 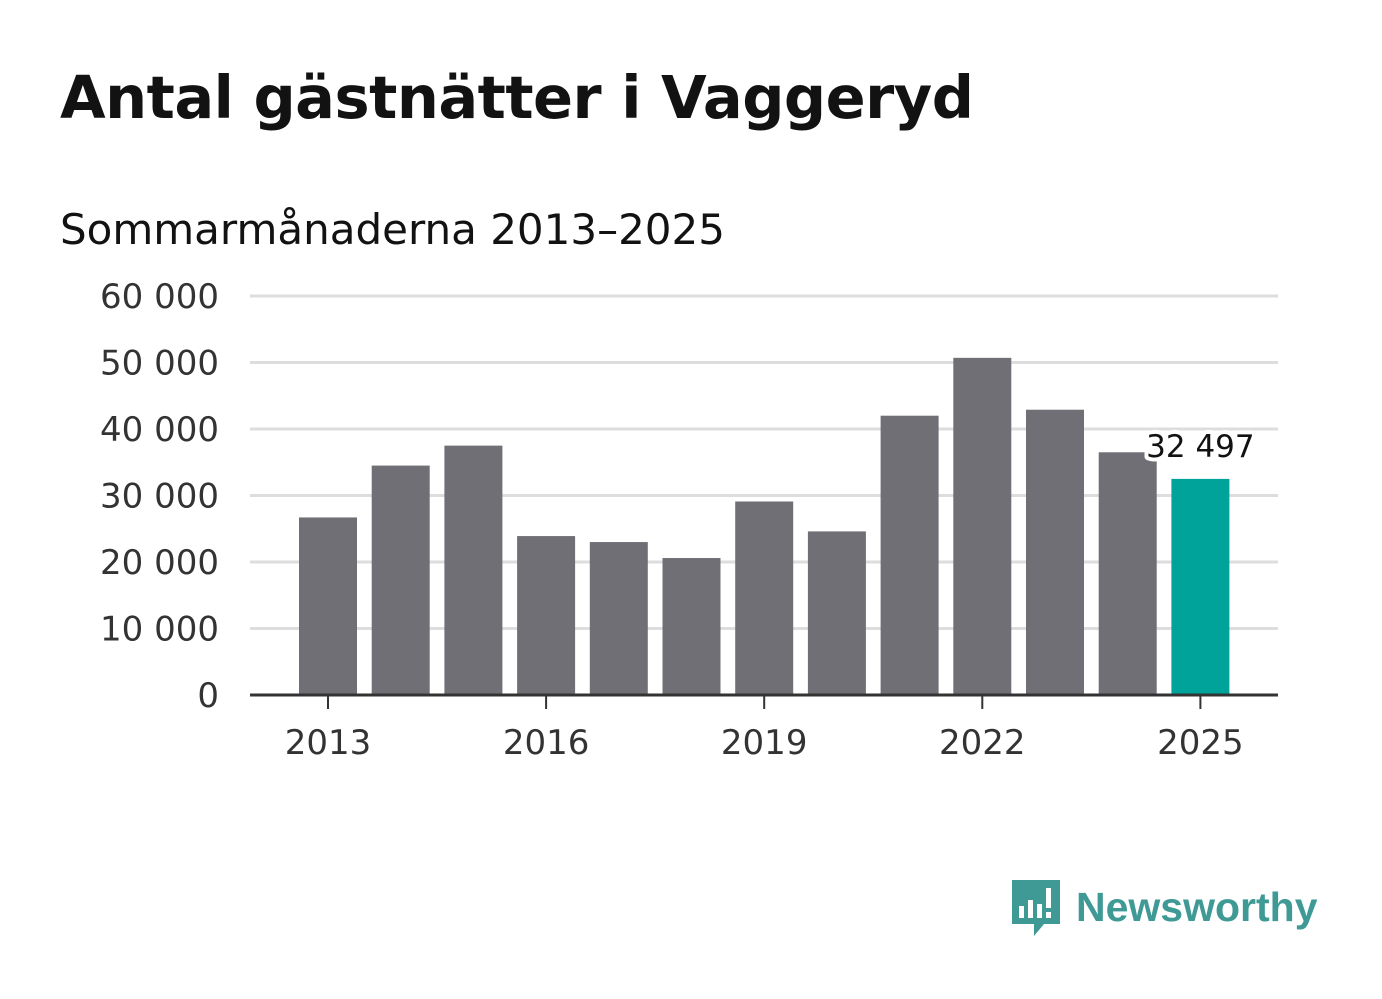 What do you see at coordinates (400, 580) in the screenshot?
I see `bar-2014` at bounding box center [400, 580].